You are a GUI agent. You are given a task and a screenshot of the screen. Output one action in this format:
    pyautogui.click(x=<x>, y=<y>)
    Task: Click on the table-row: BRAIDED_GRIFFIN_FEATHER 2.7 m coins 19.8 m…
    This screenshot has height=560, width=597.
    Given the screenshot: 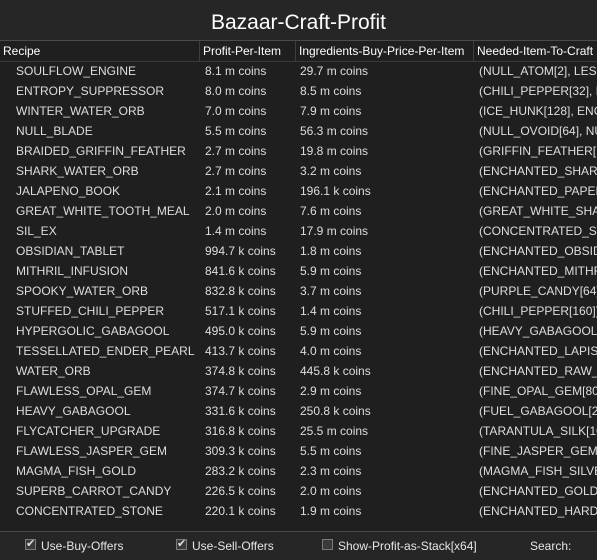 What is the action you would take?
    pyautogui.click(x=298, y=151)
    